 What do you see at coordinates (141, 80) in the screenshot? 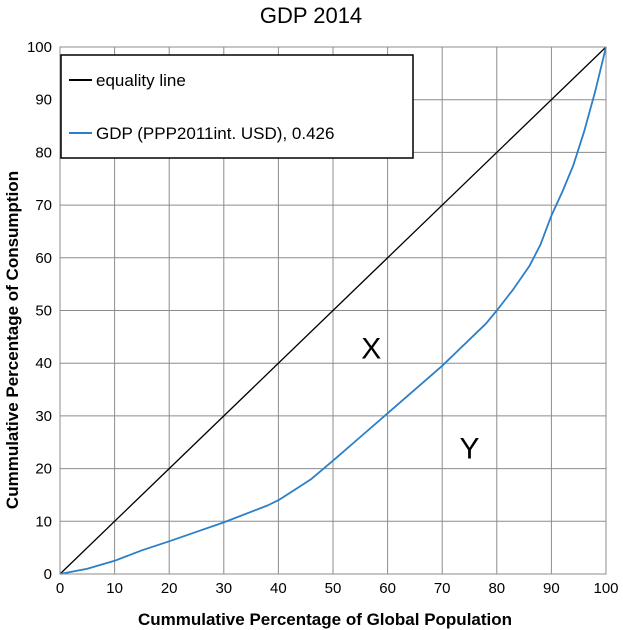
I see `legend-entry: equality line` at bounding box center [141, 80].